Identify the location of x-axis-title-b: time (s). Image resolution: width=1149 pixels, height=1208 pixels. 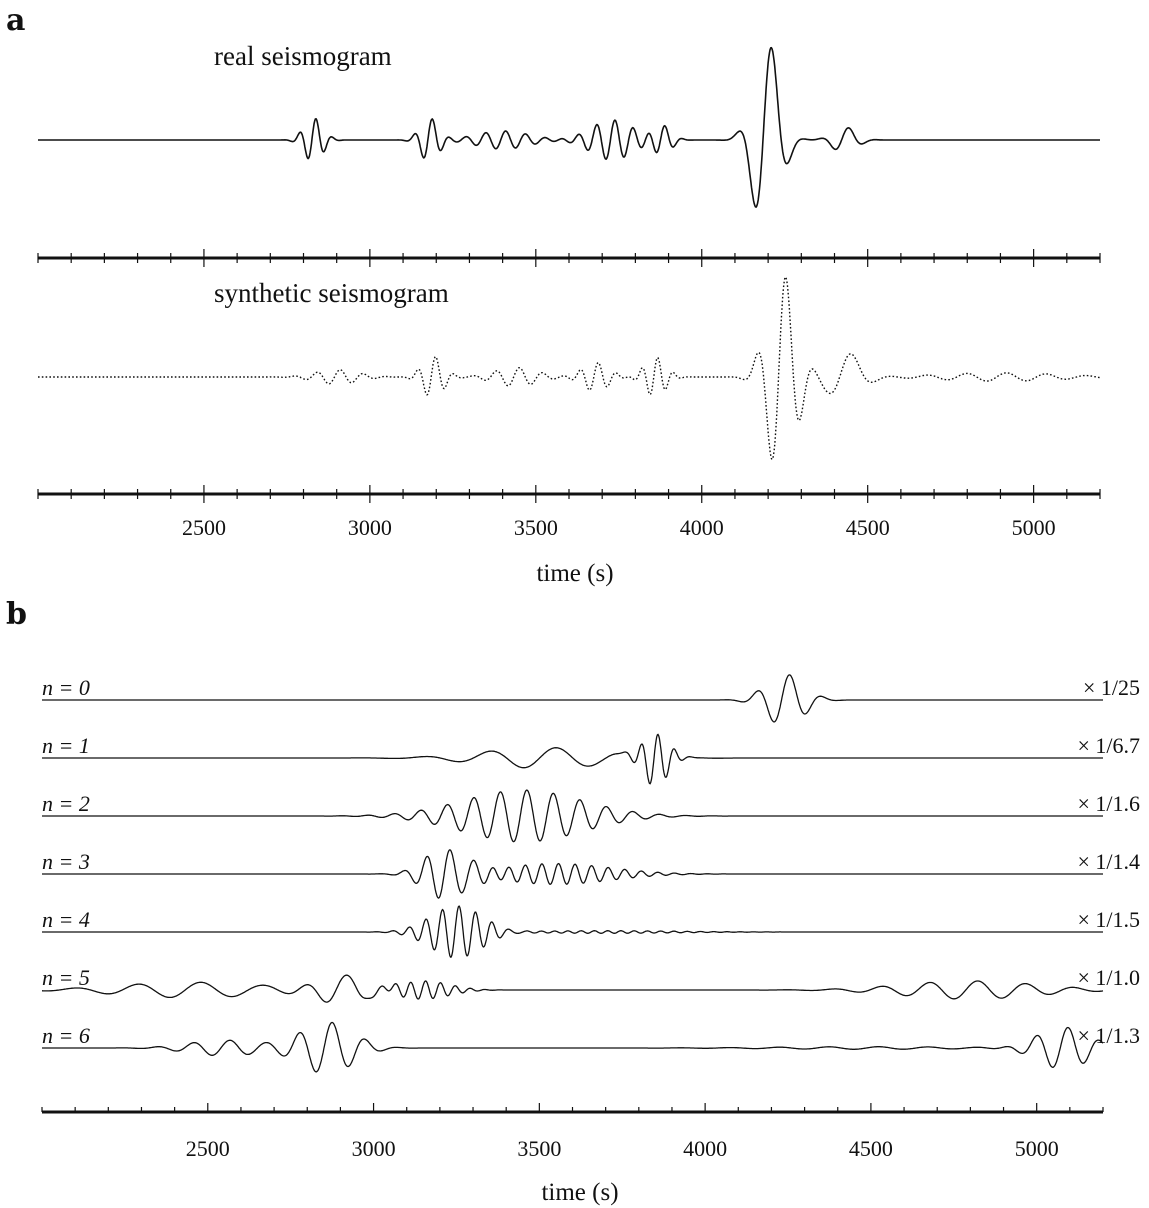
(579, 1192).